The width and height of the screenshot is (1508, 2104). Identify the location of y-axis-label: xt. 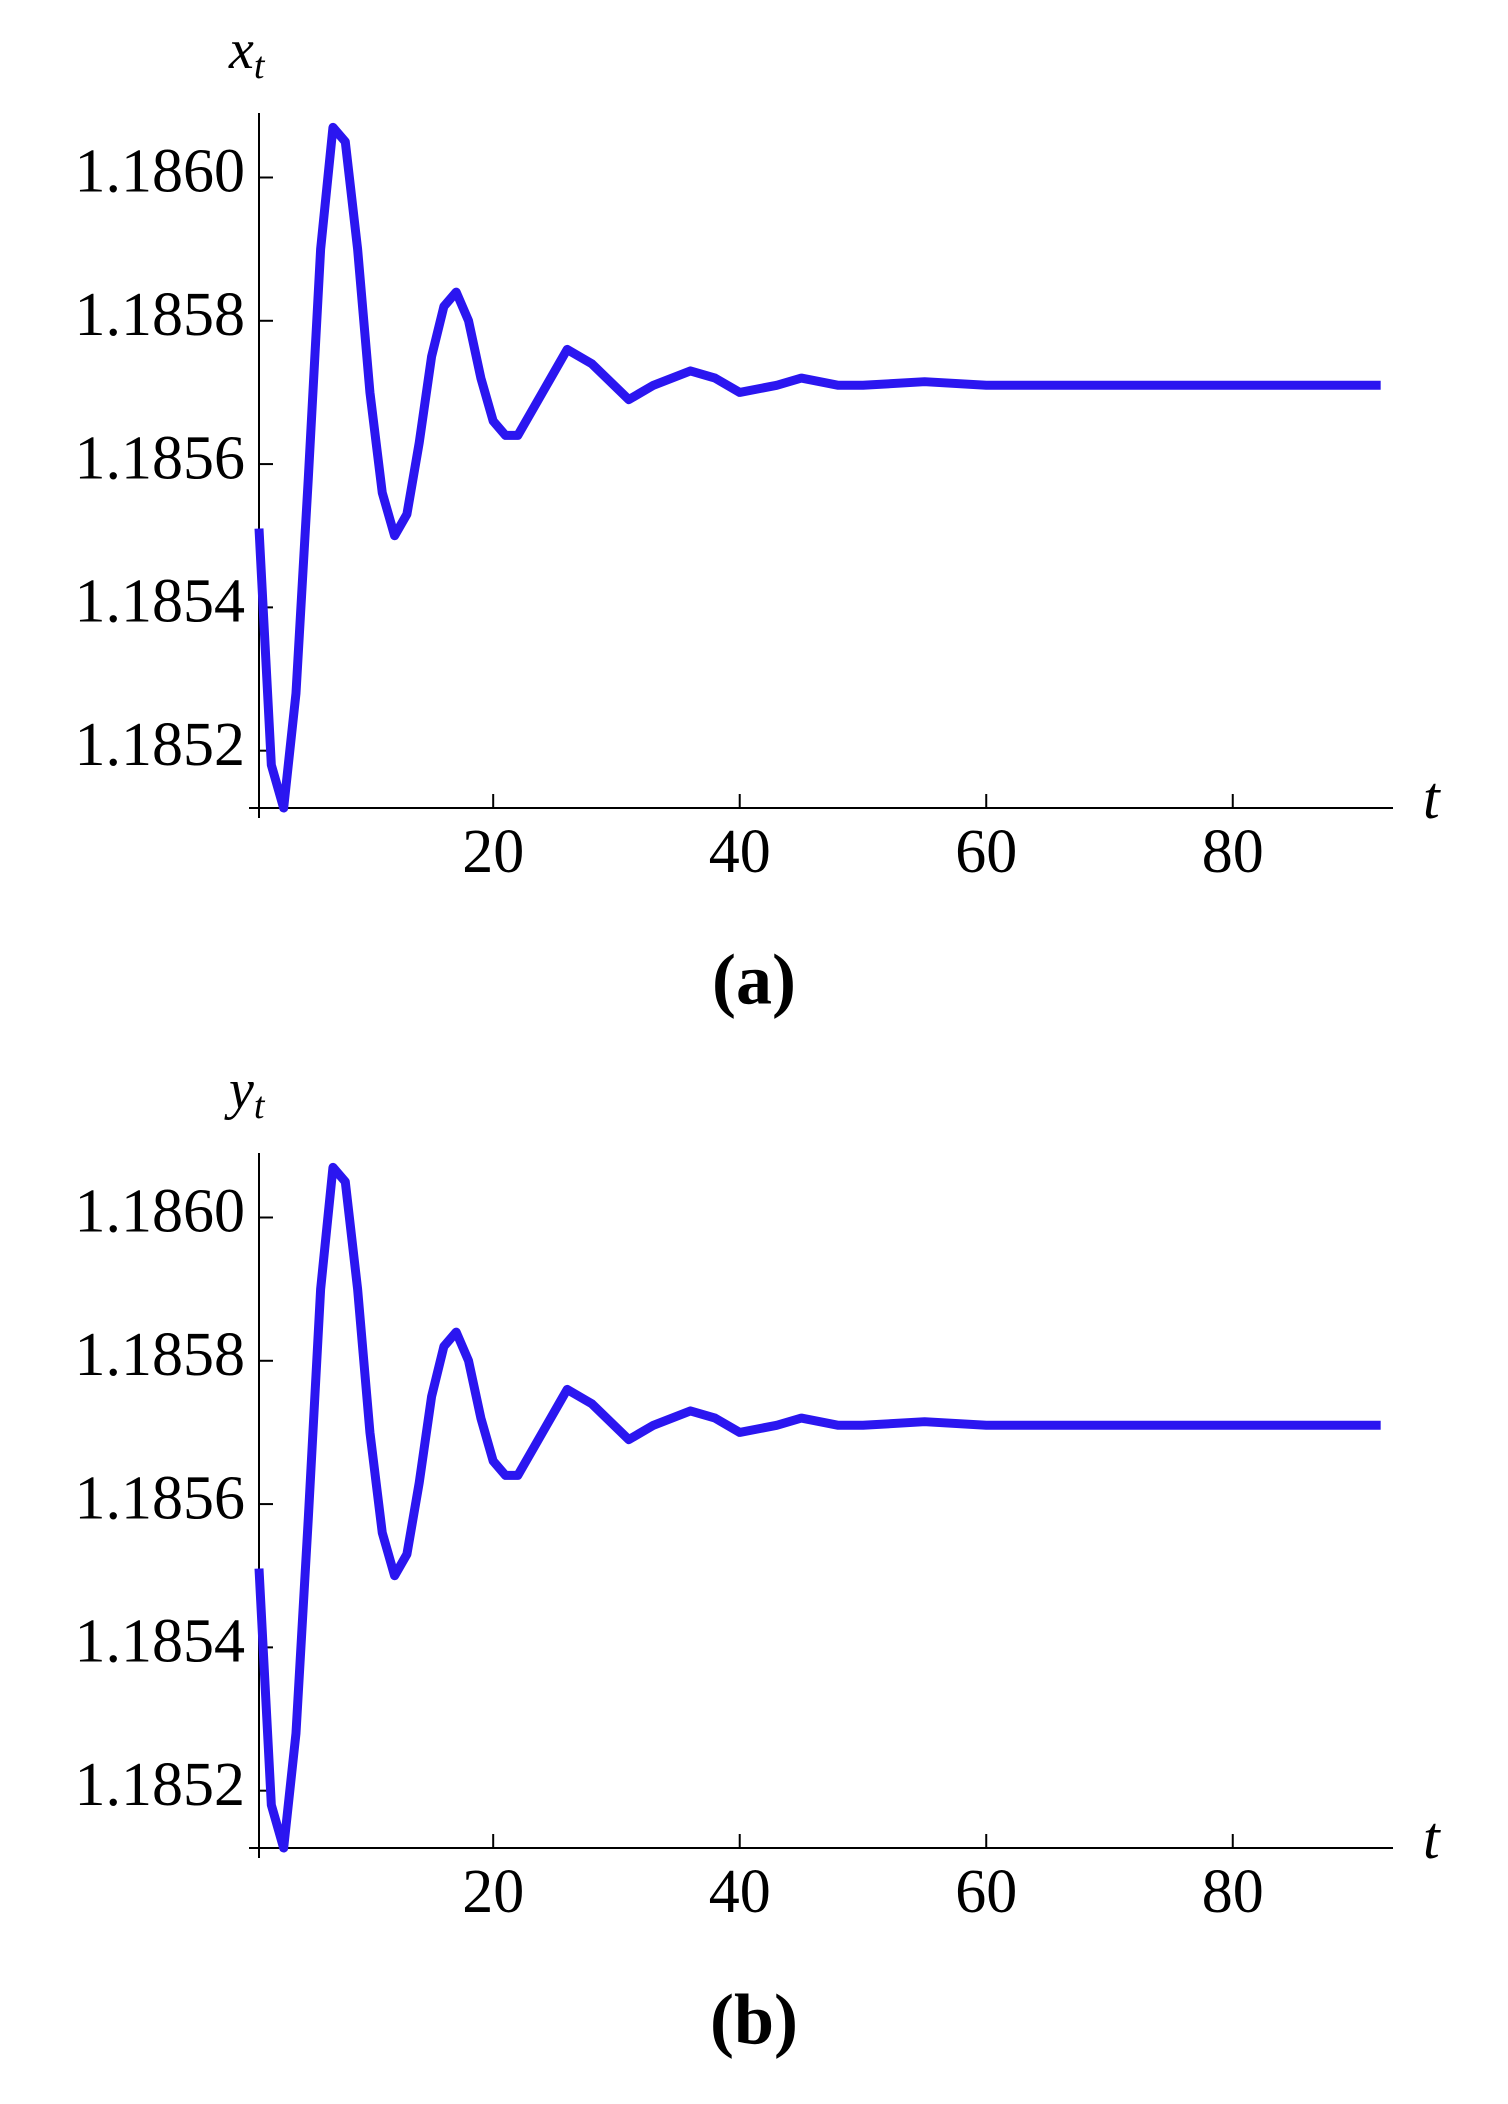
(247, 53).